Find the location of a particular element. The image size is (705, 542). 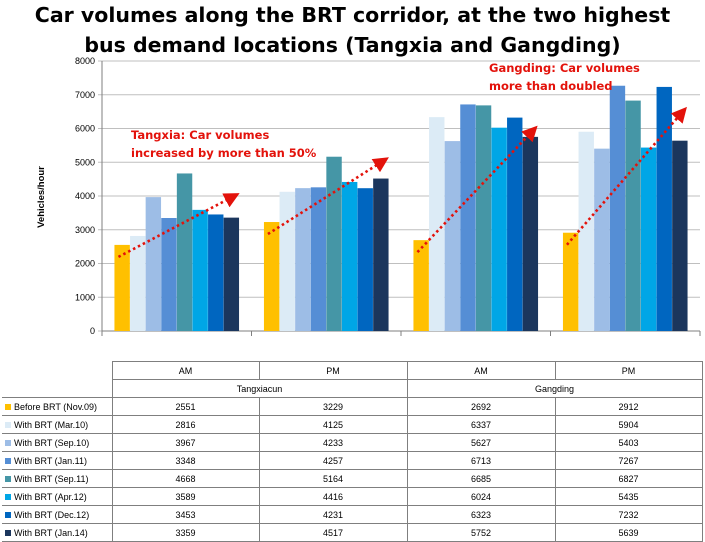

table-row: With BRT (Sep.10) 3967 4233 5627 5403 is located at coordinates (352, 442).